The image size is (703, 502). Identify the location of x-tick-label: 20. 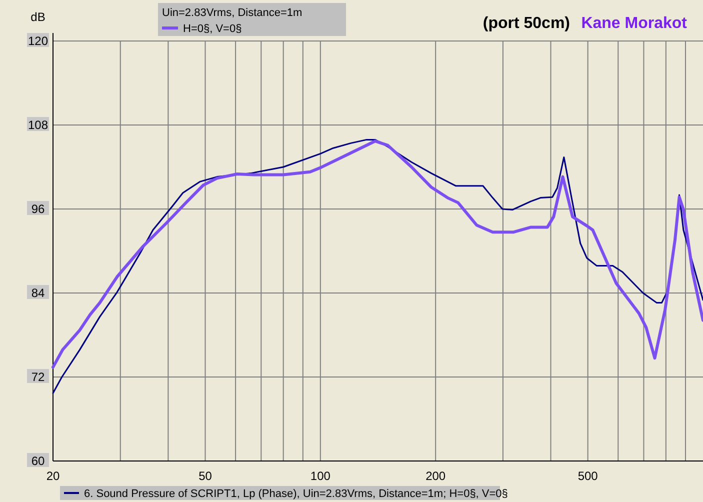
(53, 476).